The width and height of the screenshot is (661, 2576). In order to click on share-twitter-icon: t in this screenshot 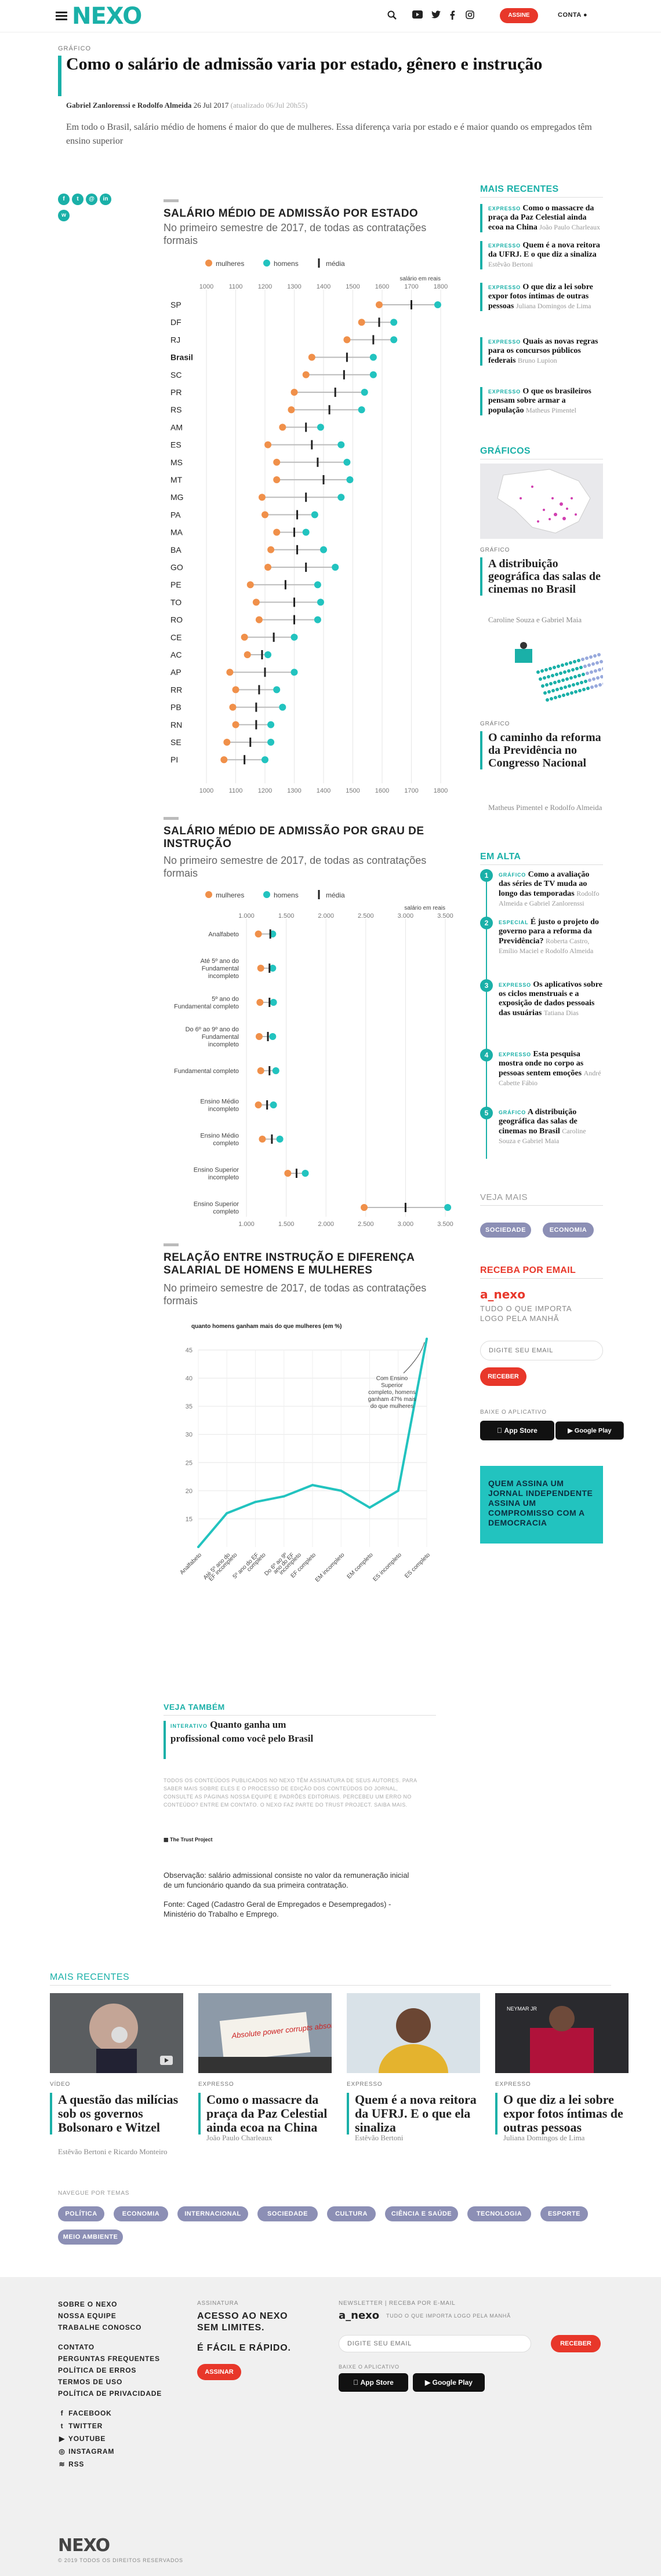, I will do `click(77, 199)`.